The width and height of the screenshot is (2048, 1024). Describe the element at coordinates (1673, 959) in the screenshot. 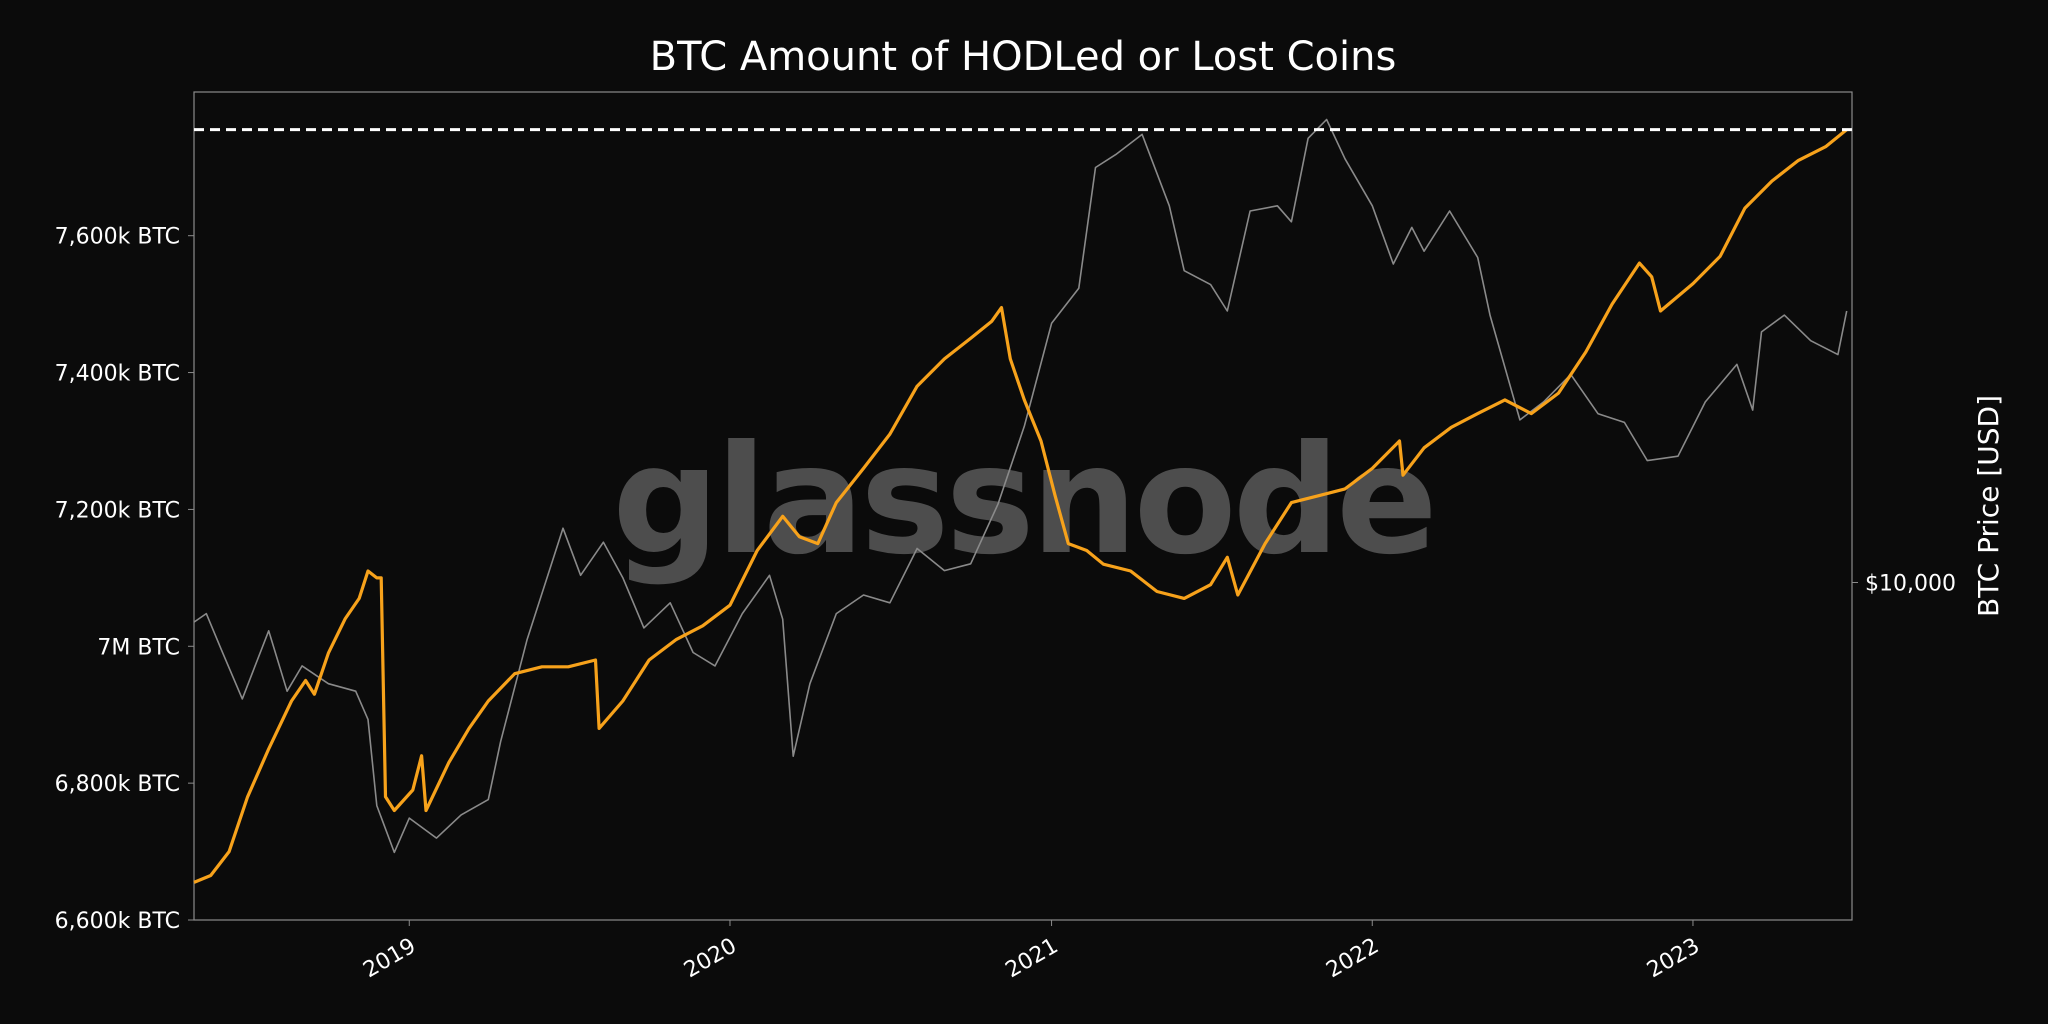

I see `x-tick-label: 2023` at that location.